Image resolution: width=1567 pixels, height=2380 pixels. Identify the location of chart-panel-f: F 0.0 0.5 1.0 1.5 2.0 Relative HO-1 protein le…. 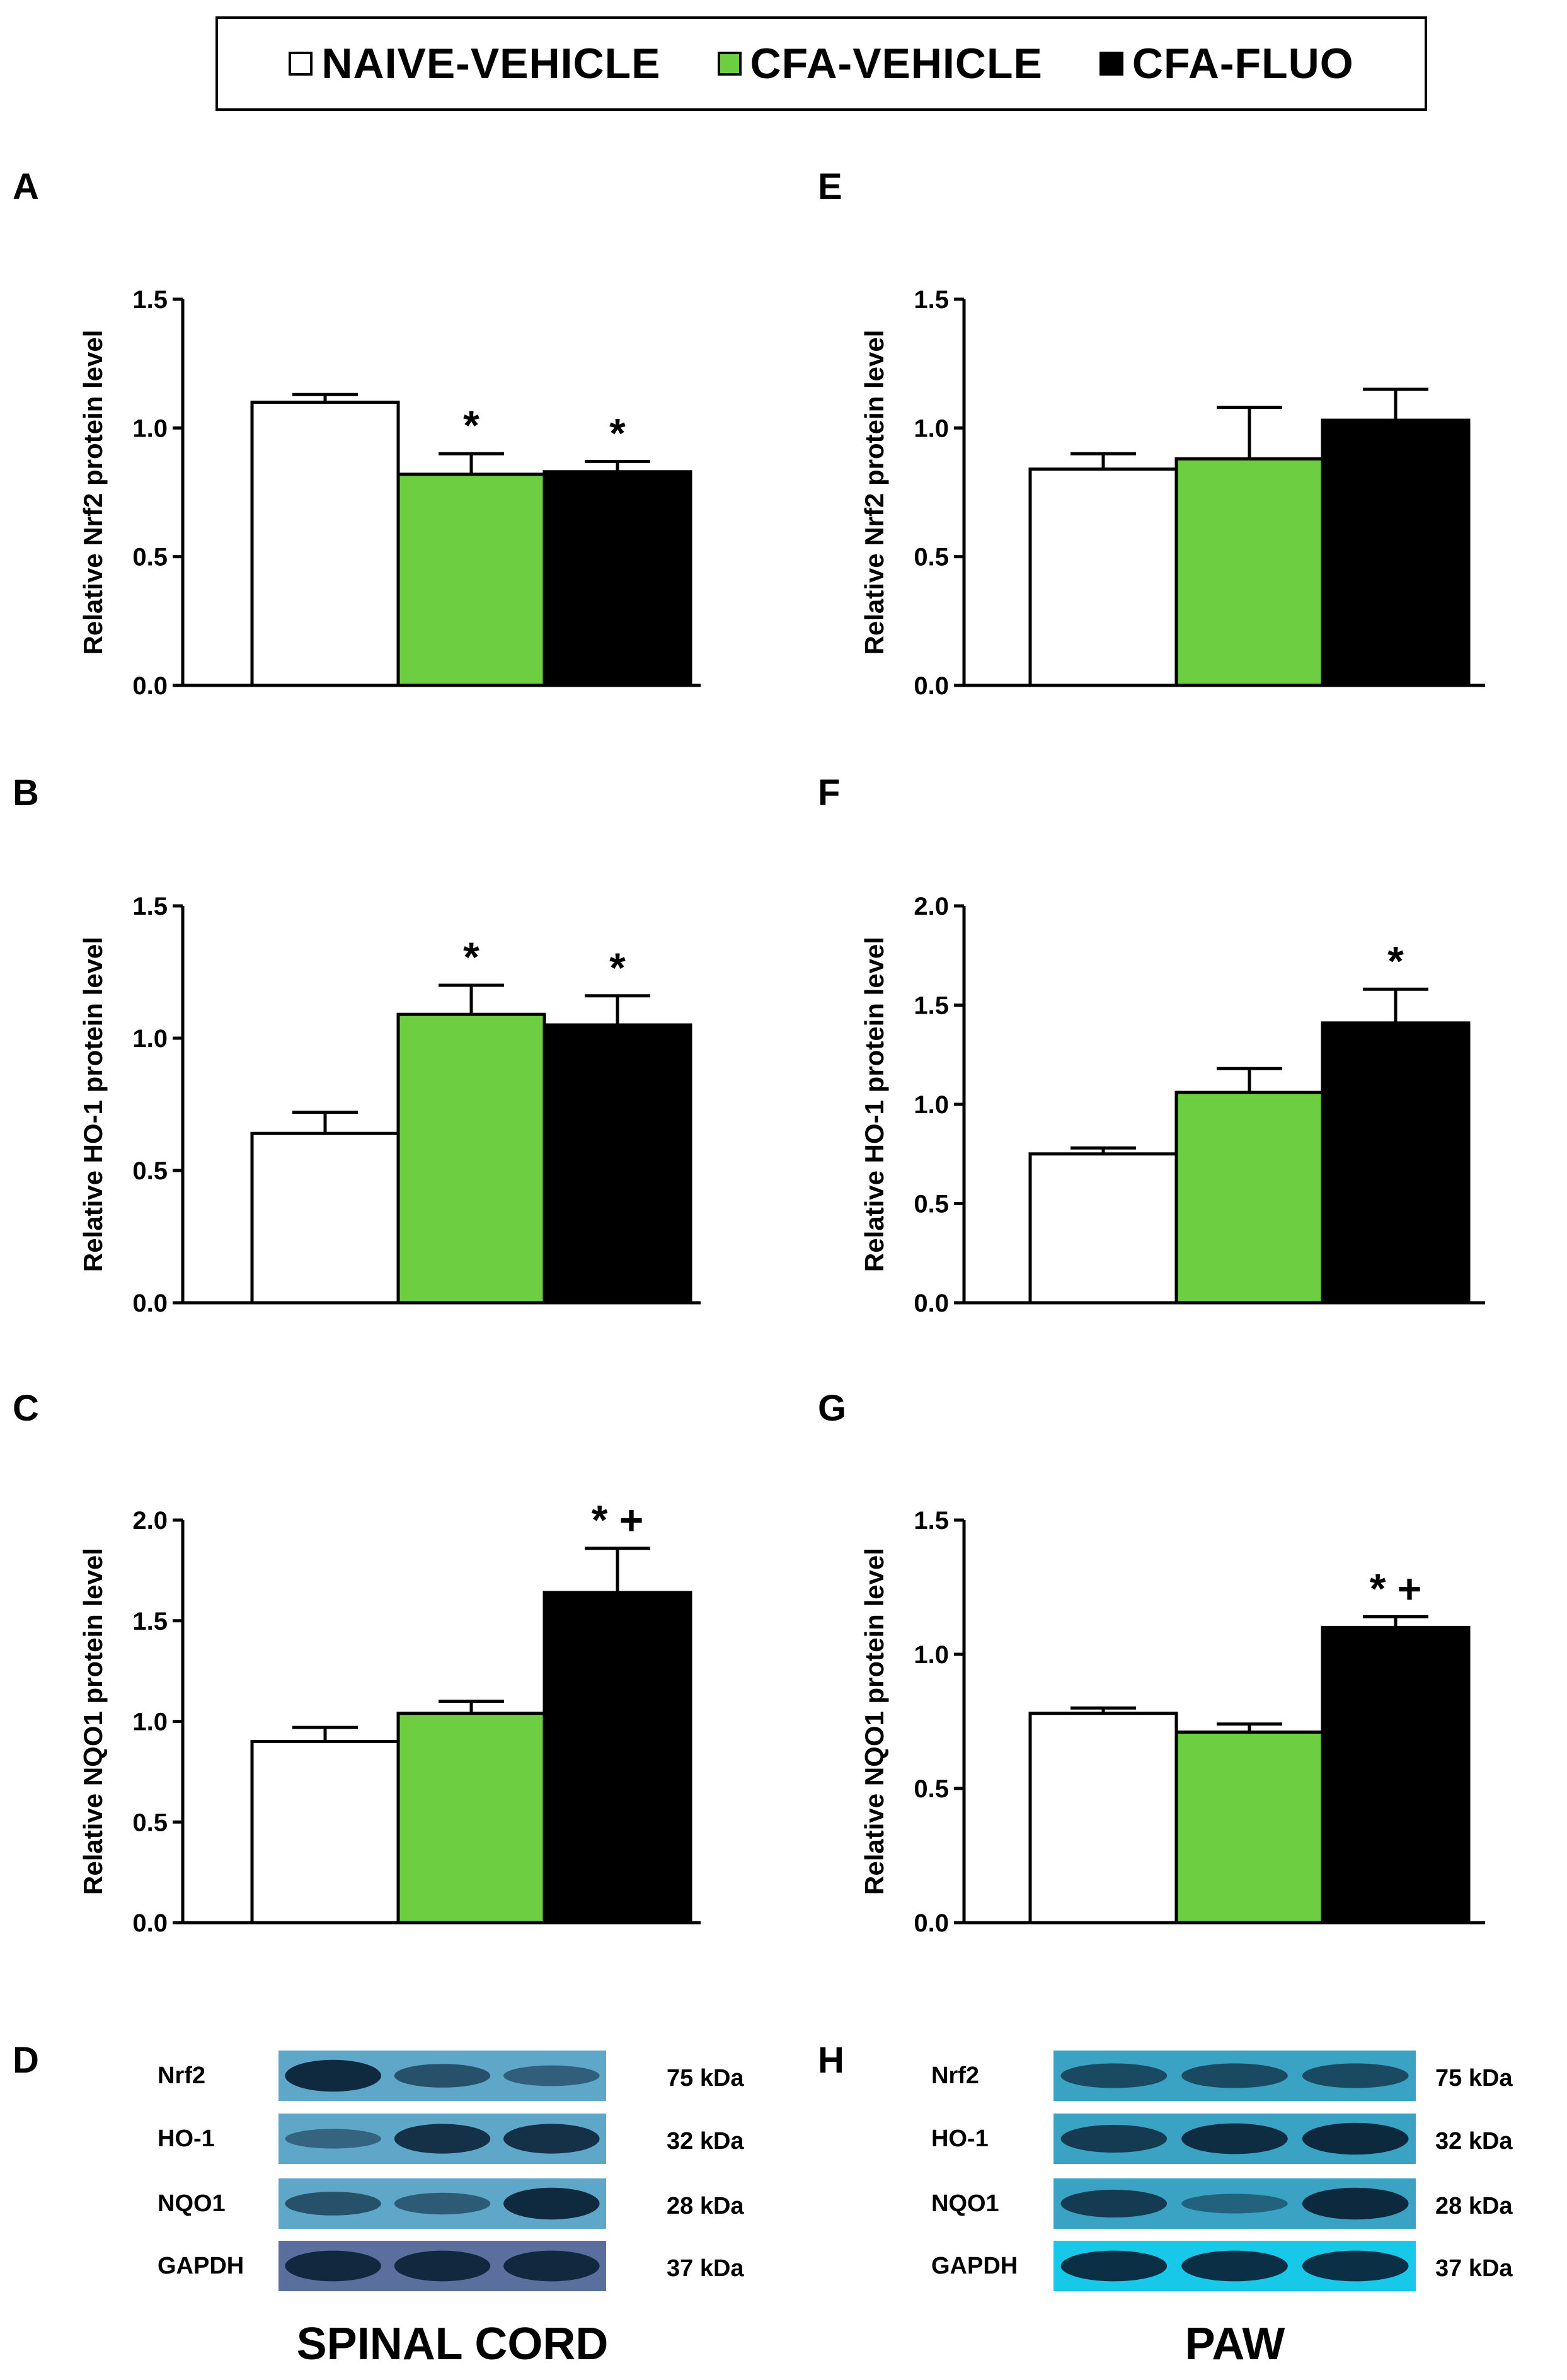
(1151, 1044).